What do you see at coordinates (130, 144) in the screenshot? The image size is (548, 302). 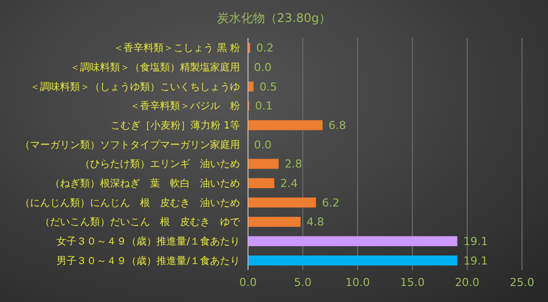 I see `y-tick-label: （マーガリン類）ソフトタイプマーガリン家庭用` at bounding box center [130, 144].